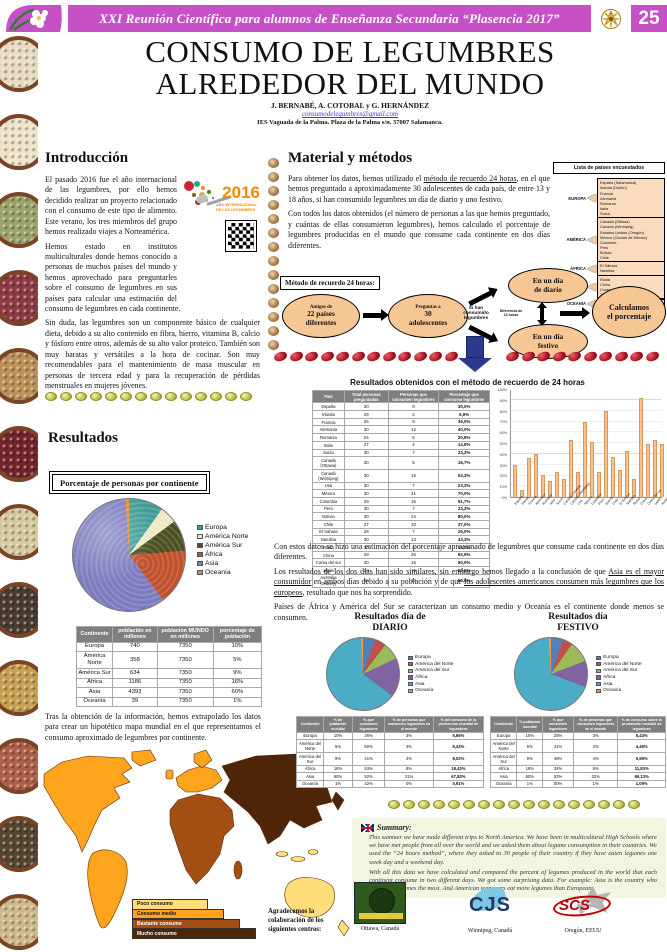 The width and height of the screenshot is (667, 952). Describe the element at coordinates (413, 509) in the screenshot. I see `table-cell: 7` at that location.